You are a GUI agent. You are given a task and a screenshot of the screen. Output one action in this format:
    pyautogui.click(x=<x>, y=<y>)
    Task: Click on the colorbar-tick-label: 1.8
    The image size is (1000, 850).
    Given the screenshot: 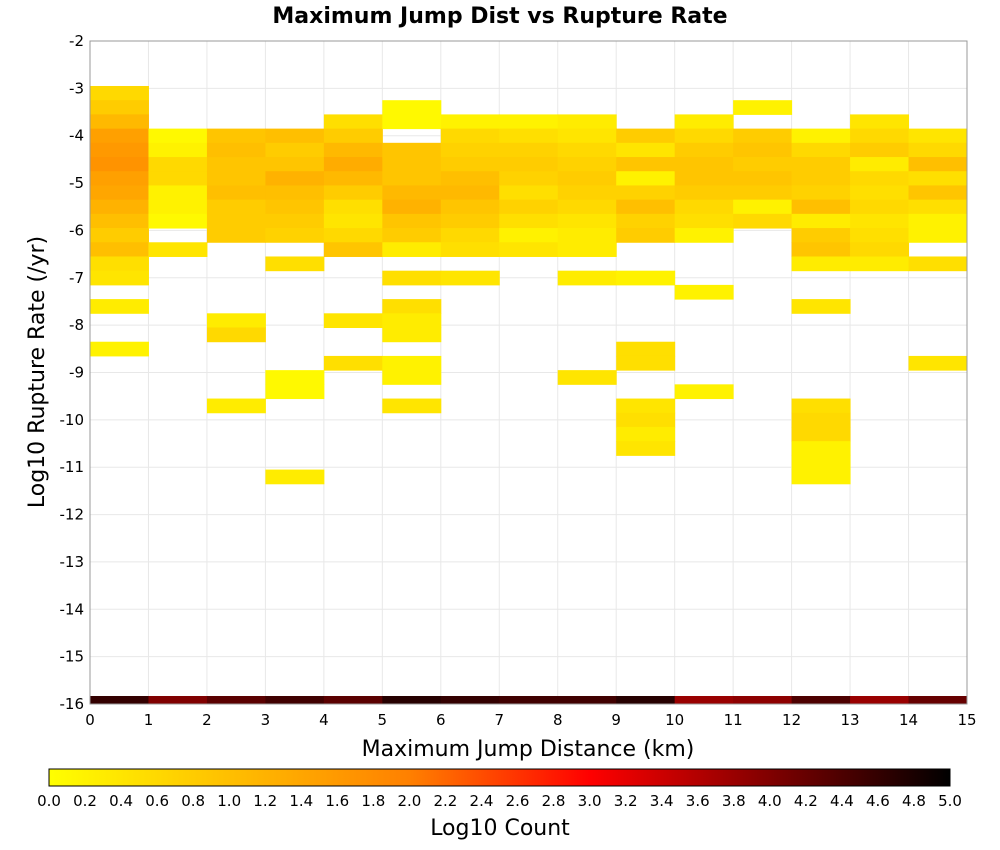 What is the action you would take?
    pyautogui.click(x=373, y=801)
    